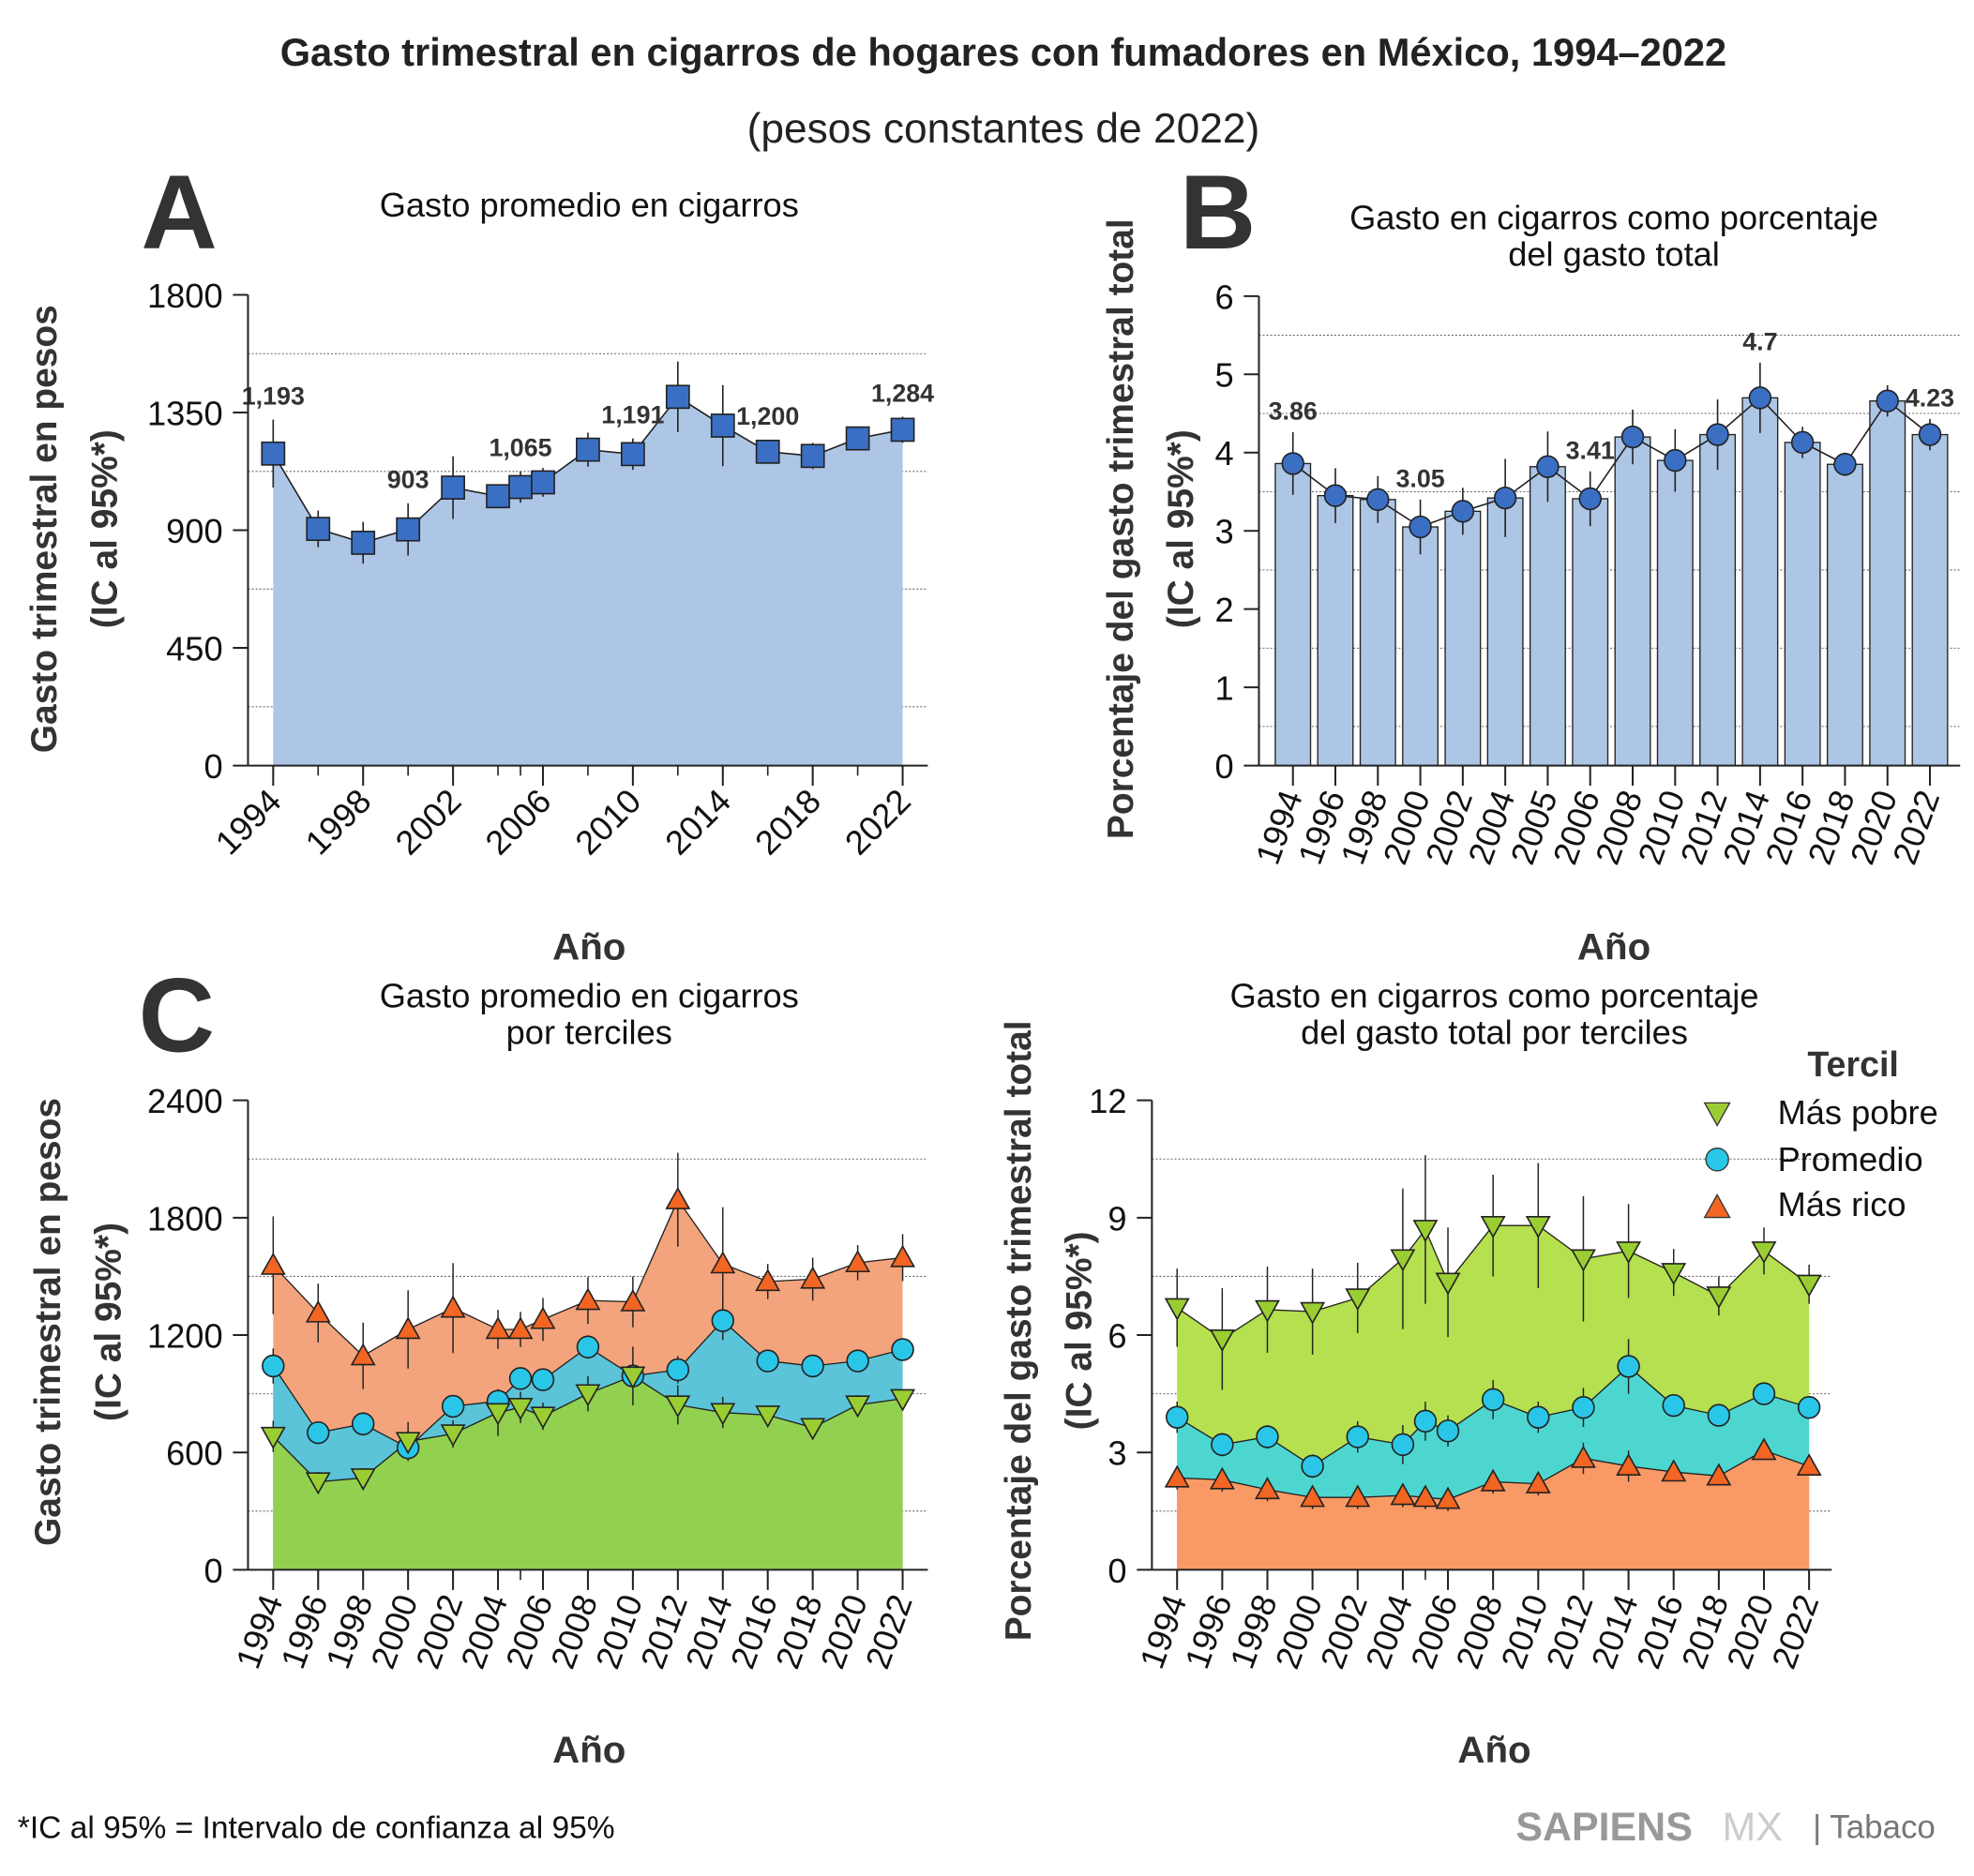 This screenshot has height=1876, width=1974. Describe the element at coordinates (1852, 1064) in the screenshot. I see `legend-title: Tercil` at that location.